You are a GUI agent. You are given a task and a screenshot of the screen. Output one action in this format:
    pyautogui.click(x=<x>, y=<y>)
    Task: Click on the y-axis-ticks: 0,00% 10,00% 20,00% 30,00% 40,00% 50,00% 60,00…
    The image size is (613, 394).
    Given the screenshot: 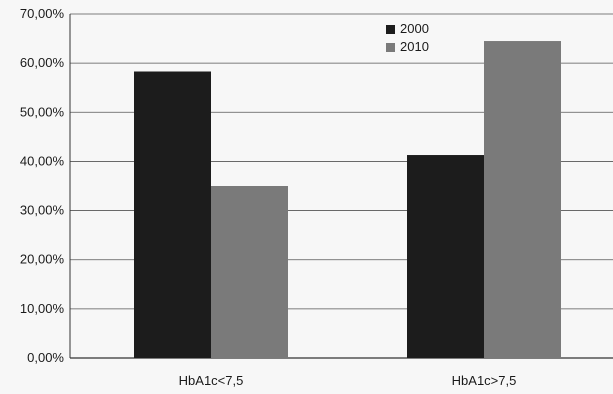 What is the action you would take?
    pyautogui.click(x=42, y=185)
    